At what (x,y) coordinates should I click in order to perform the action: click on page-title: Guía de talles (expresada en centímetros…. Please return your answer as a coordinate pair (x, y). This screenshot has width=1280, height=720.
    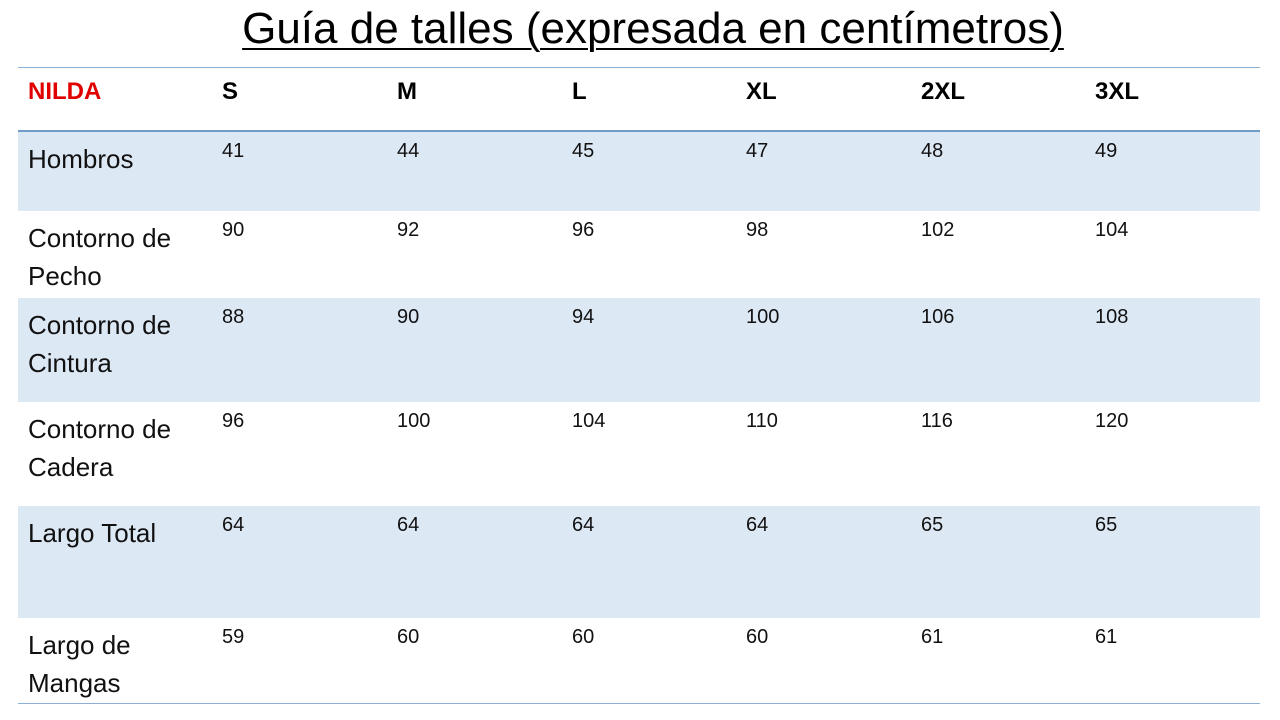
    Looking at the image, I should click on (653, 28).